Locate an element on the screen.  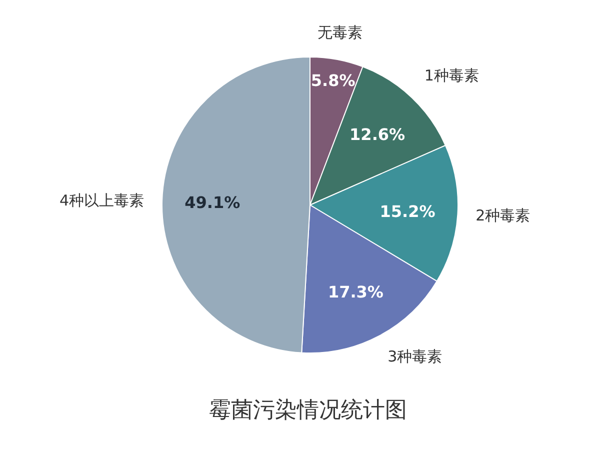
data-label: 15.2% is located at coordinates (408, 212).